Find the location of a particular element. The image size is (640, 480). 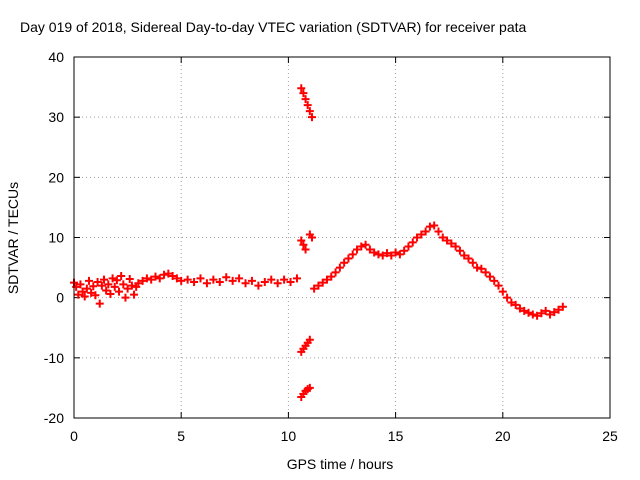

x-tick-label: 15 is located at coordinates (396, 436).